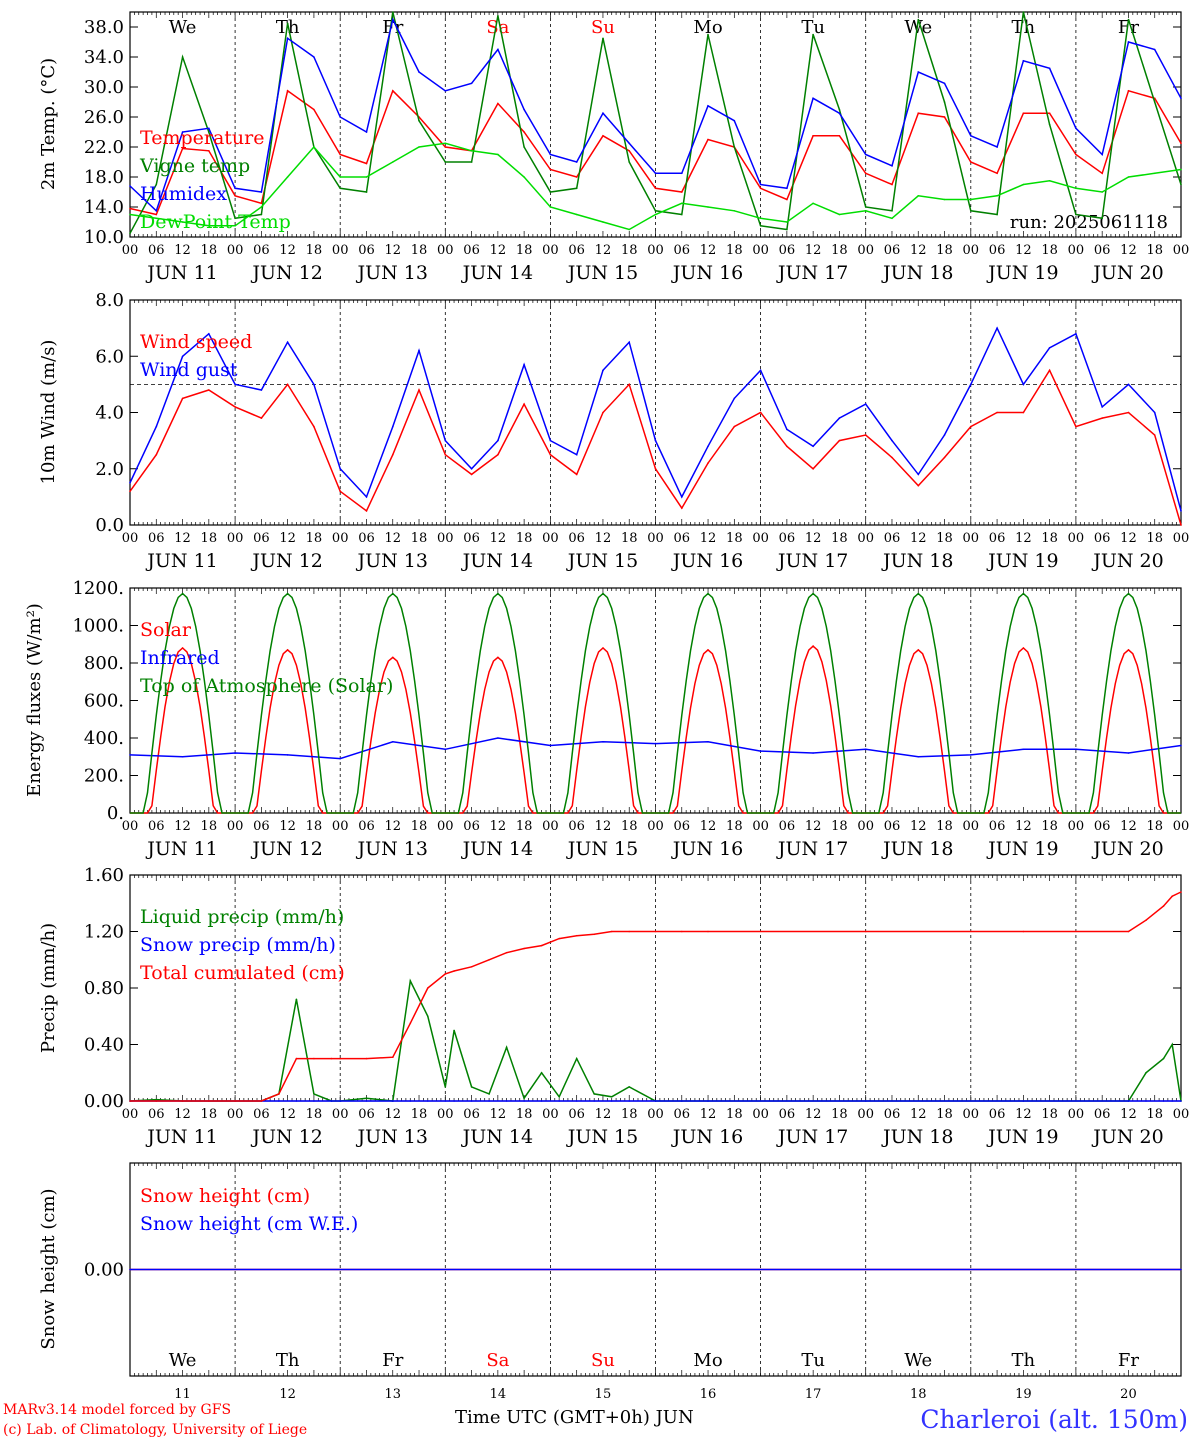  Describe the element at coordinates (109, 356) in the screenshot. I see `y-tick-label-1-3: 6.0` at that location.